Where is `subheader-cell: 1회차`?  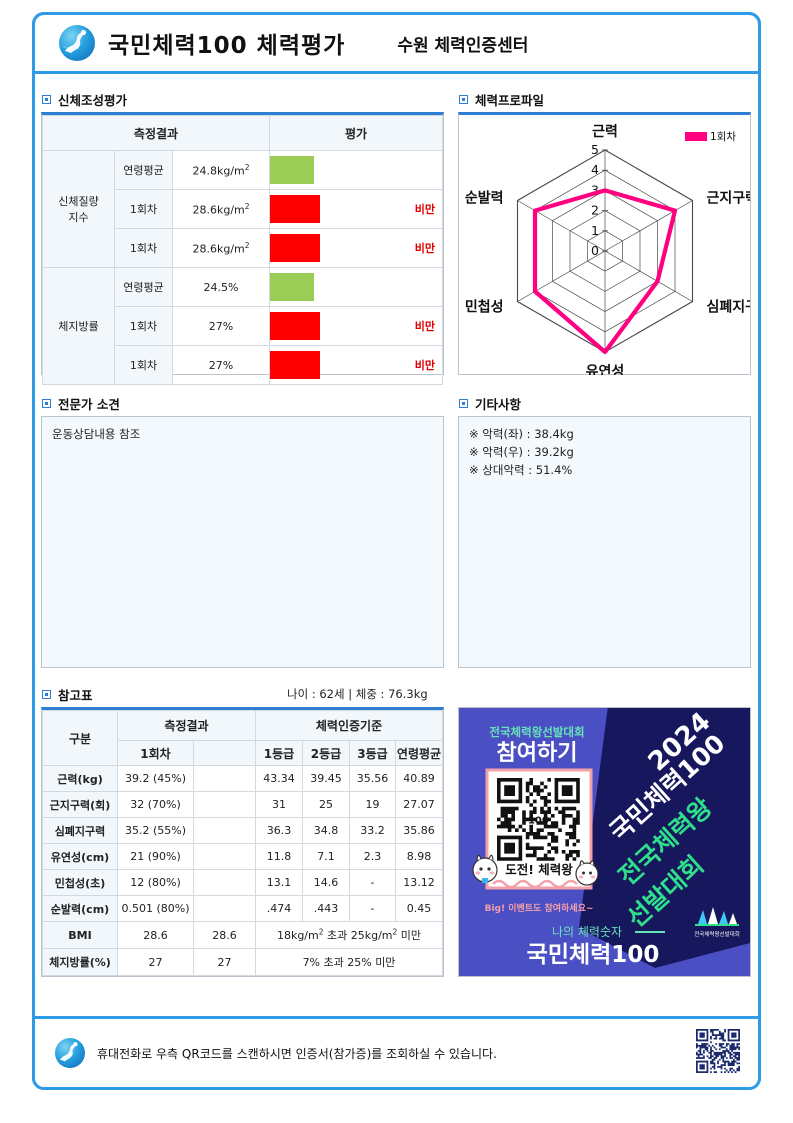 subheader-cell: 1회차 is located at coordinates (155, 753).